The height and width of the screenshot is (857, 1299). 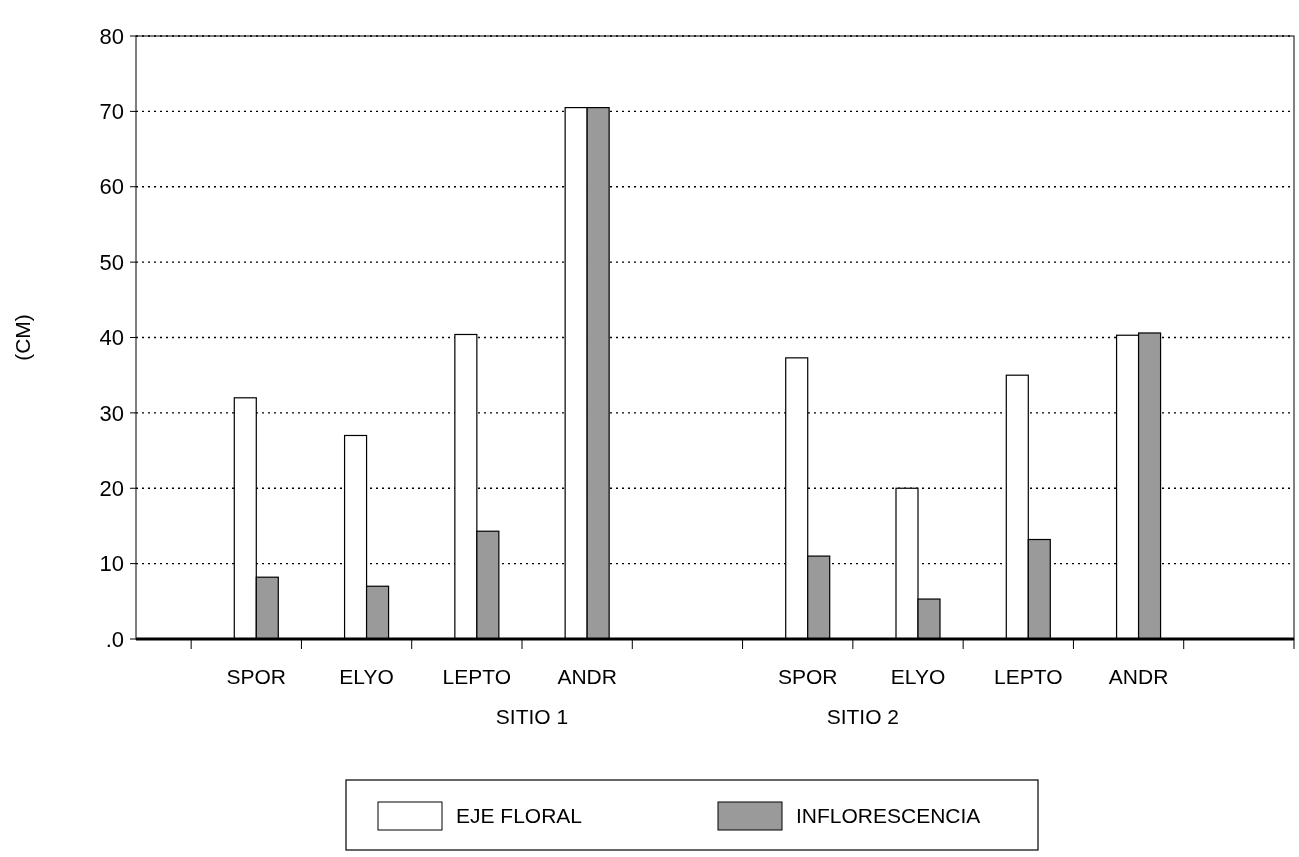 I want to click on legend-label: INFLORESCENCIA, so click(x=888, y=816).